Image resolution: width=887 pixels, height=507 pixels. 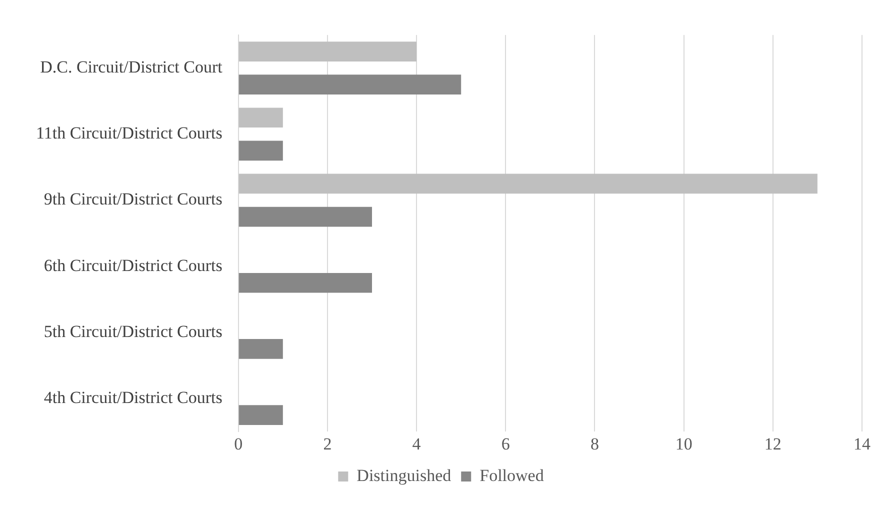 What do you see at coordinates (133, 398) in the screenshot?
I see `y-tick-label: 4th Circuit/District Courts` at bounding box center [133, 398].